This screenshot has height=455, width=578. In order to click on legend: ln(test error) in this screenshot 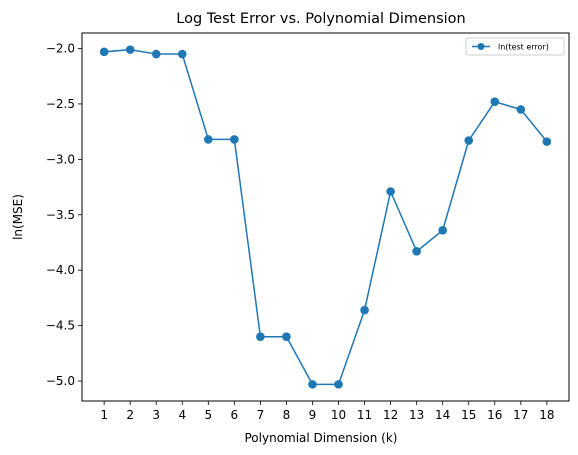, I will do `click(515, 46)`.